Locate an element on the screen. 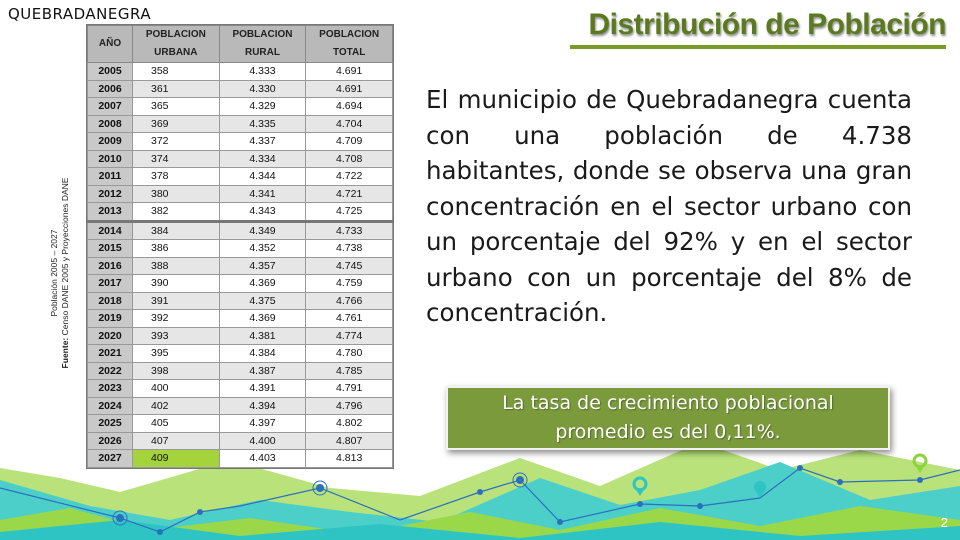  year-cell: 2012 is located at coordinates (110, 193).